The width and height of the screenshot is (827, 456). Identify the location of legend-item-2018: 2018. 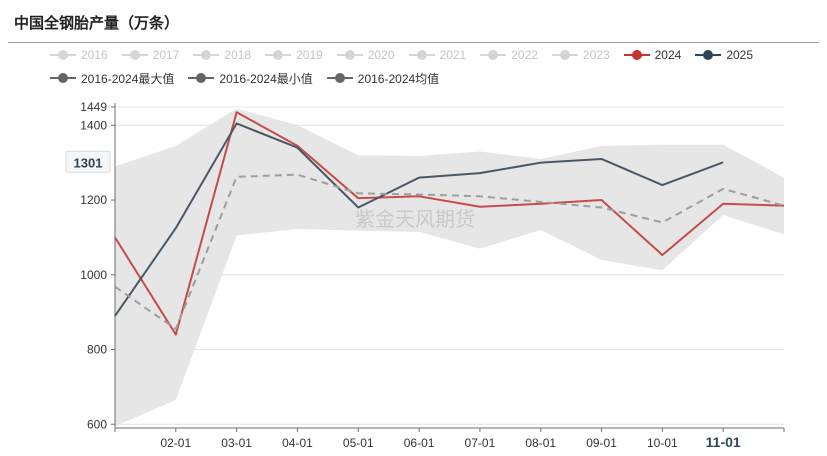
(222, 55).